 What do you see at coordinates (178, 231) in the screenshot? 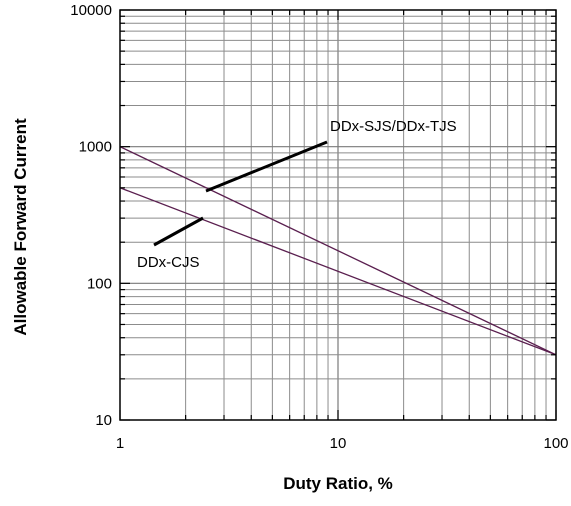
I see `annotation-leader-cjs` at bounding box center [178, 231].